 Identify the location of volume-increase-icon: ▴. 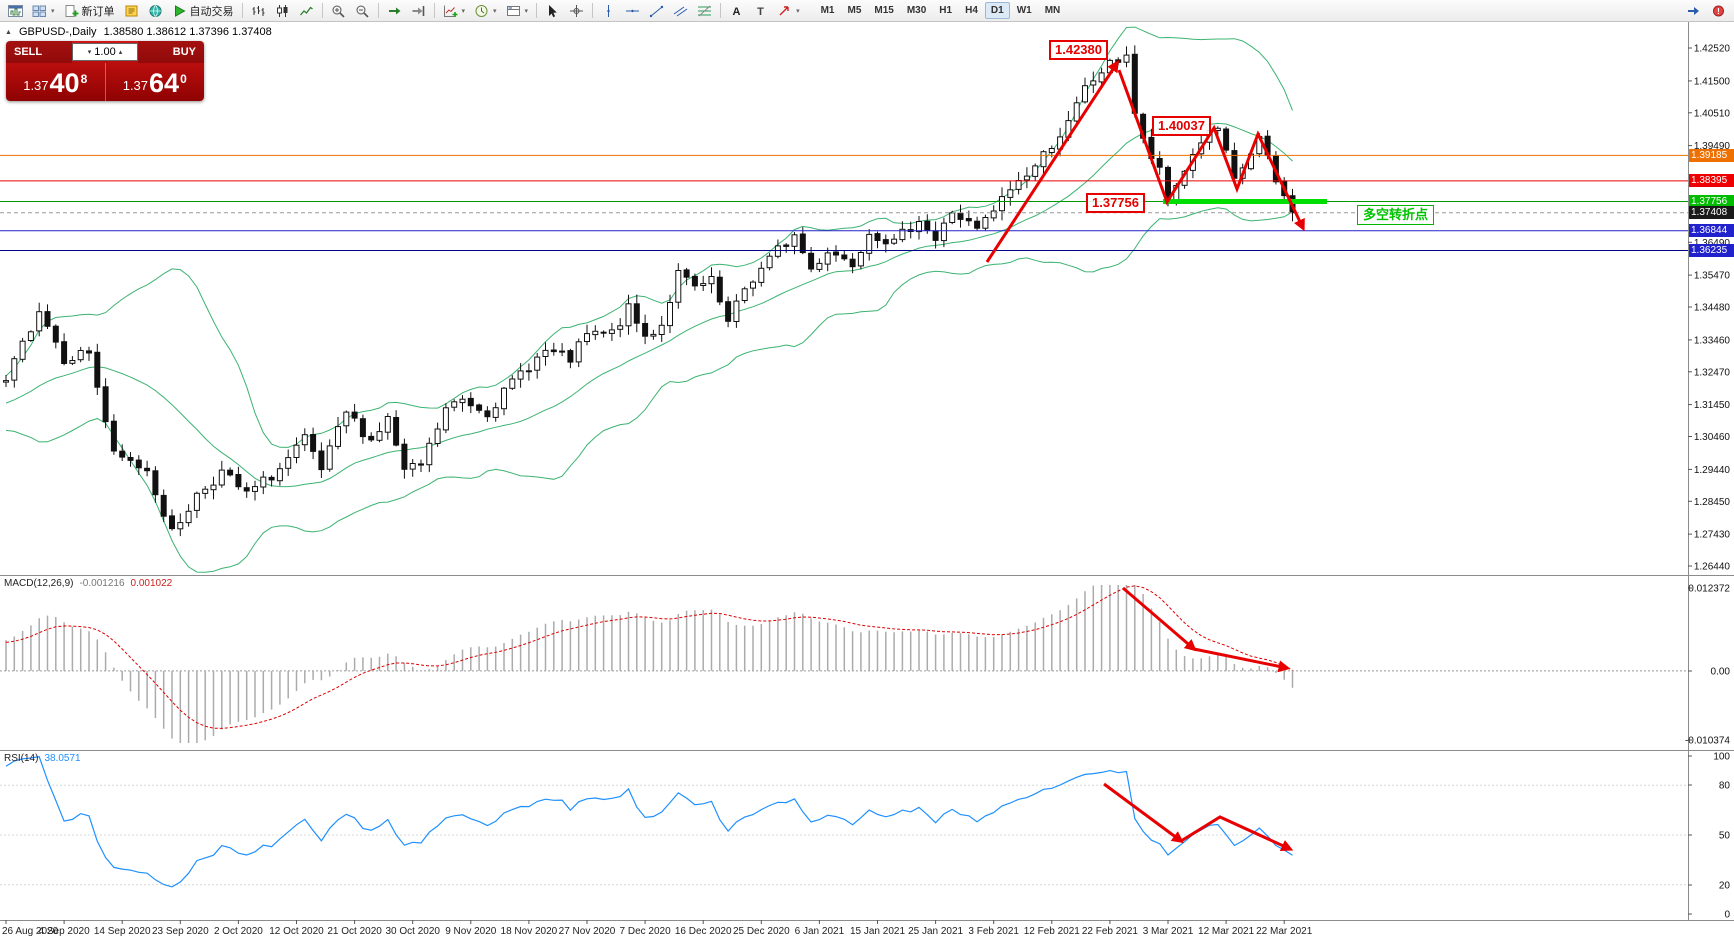
(120, 52).